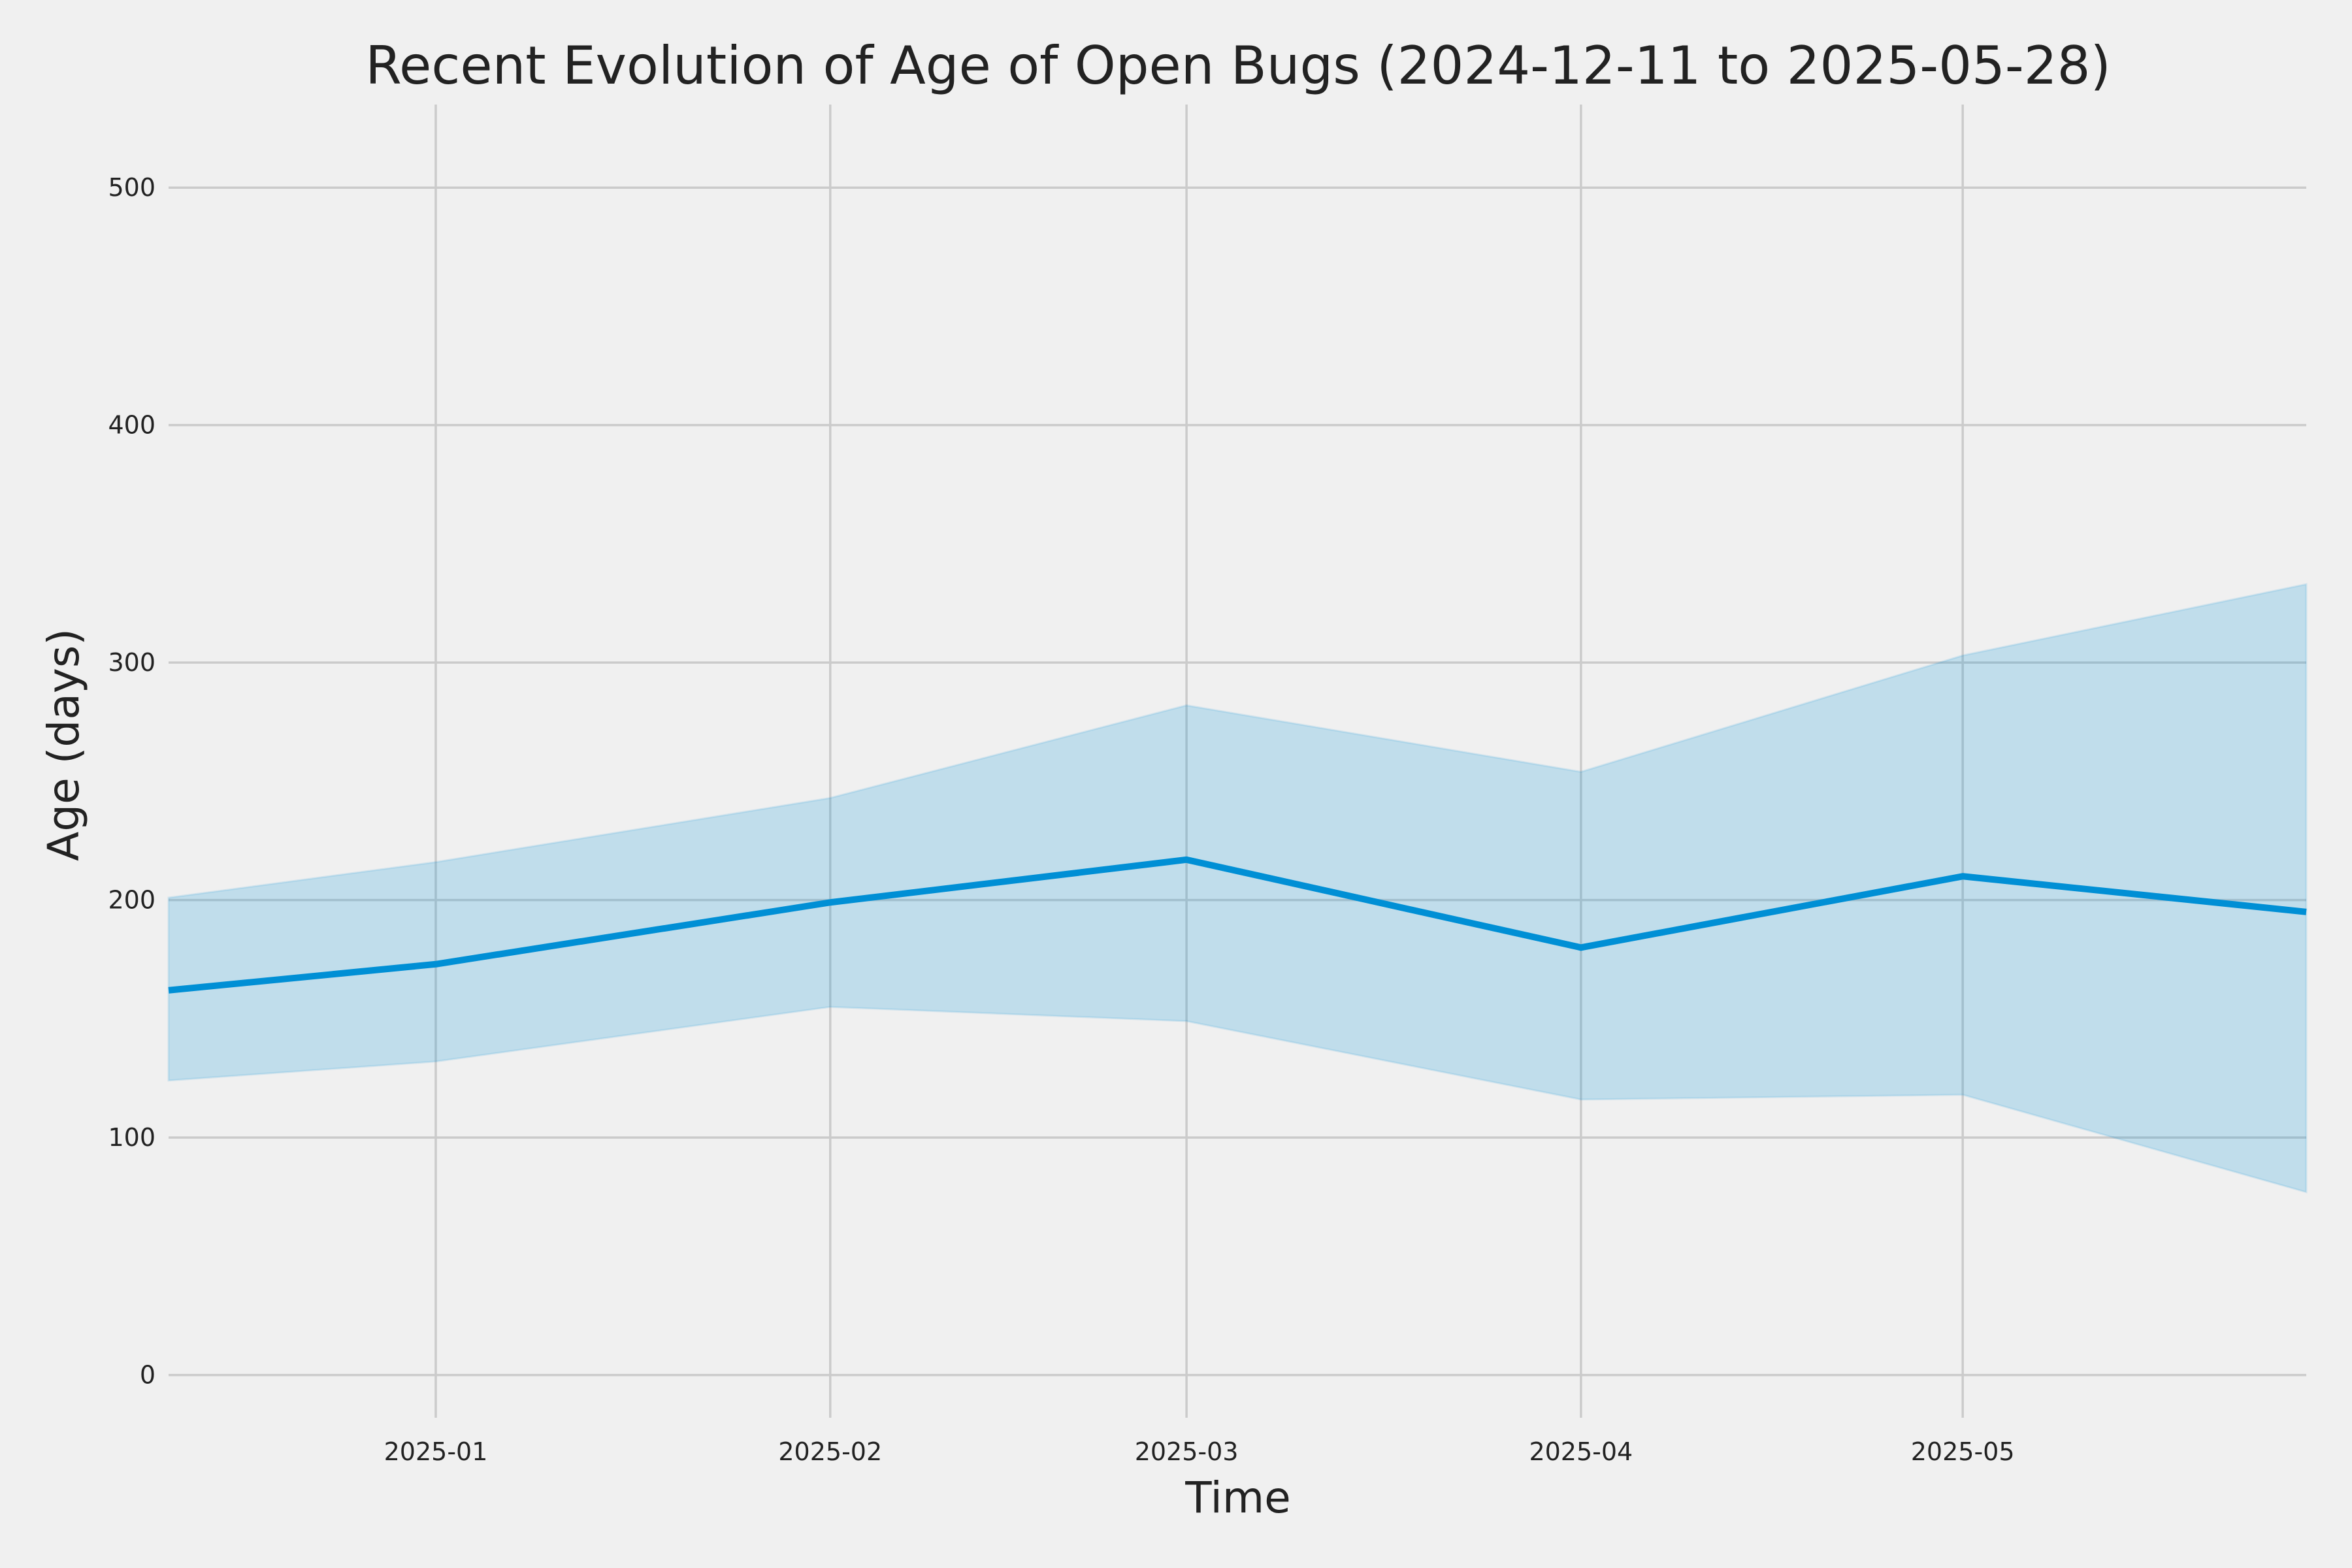 The height and width of the screenshot is (1568, 2352). Describe the element at coordinates (436, 1451) in the screenshot. I see `x-tick-label: 2025-01` at that location.